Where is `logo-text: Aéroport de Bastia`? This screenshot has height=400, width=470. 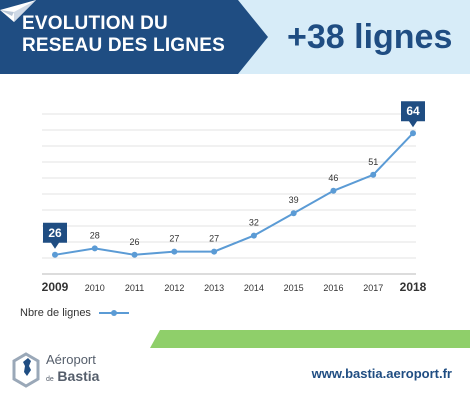
logo-text: Aéroport de Bastia is located at coordinates (72, 370).